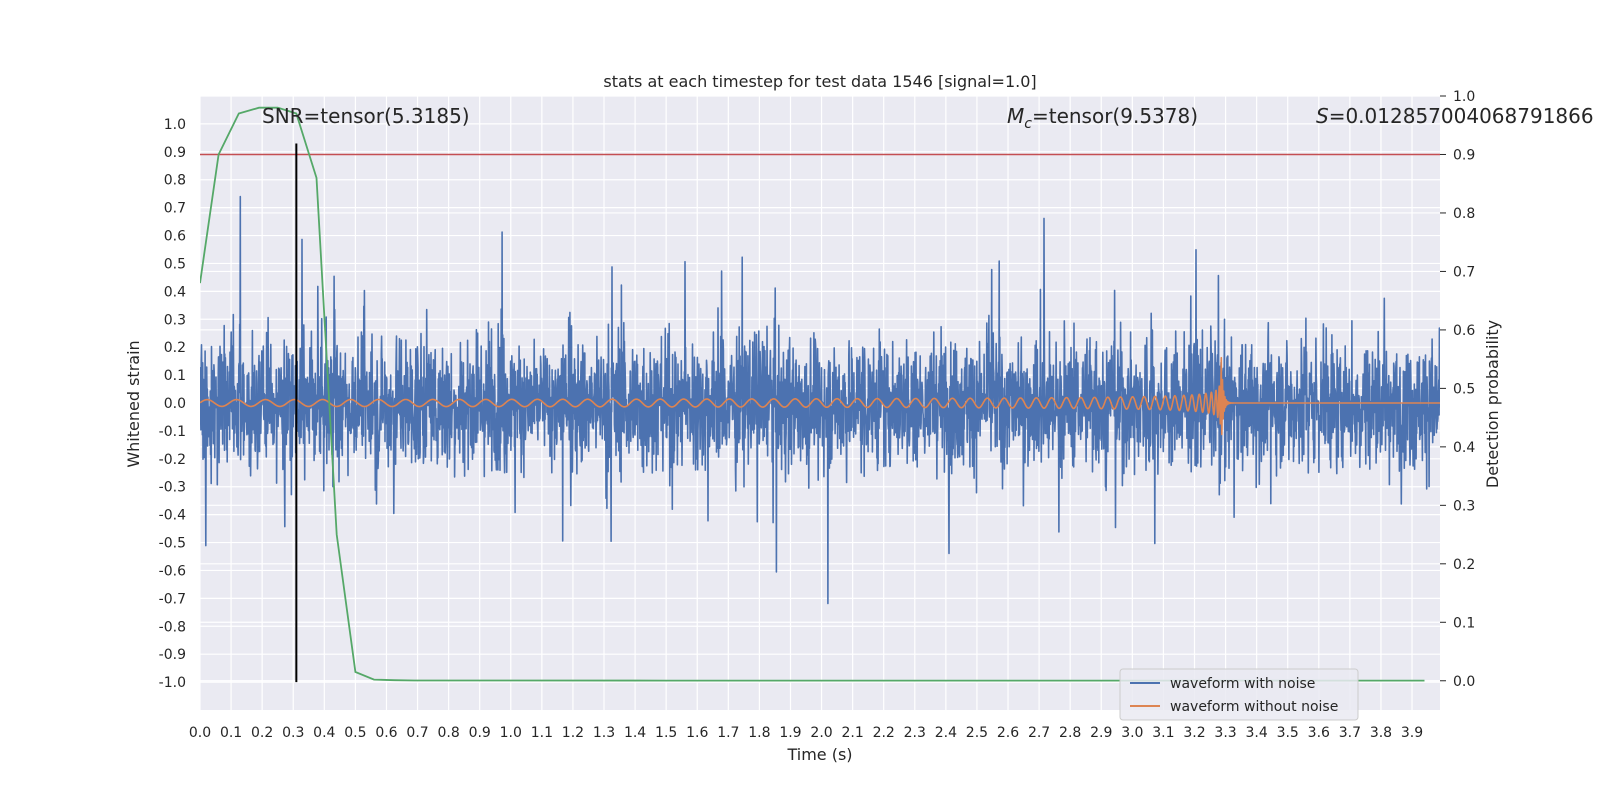 The image size is (1600, 800). What do you see at coordinates (172, 683) in the screenshot?
I see `y-tick-label: -1.0` at bounding box center [172, 683].